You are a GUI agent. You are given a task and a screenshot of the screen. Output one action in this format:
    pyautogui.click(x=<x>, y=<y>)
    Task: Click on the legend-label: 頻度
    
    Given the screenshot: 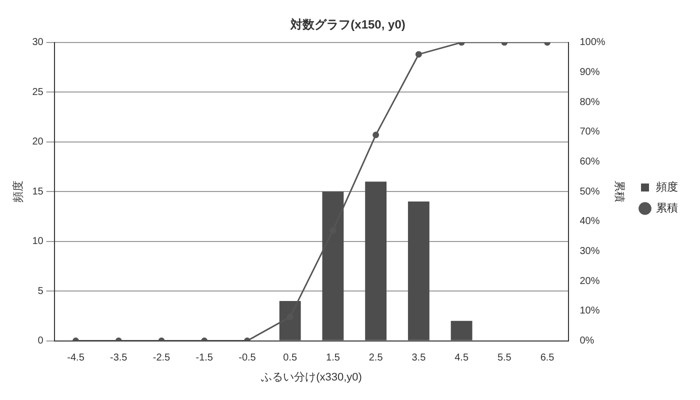 What is the action you would take?
    pyautogui.click(x=667, y=187)
    